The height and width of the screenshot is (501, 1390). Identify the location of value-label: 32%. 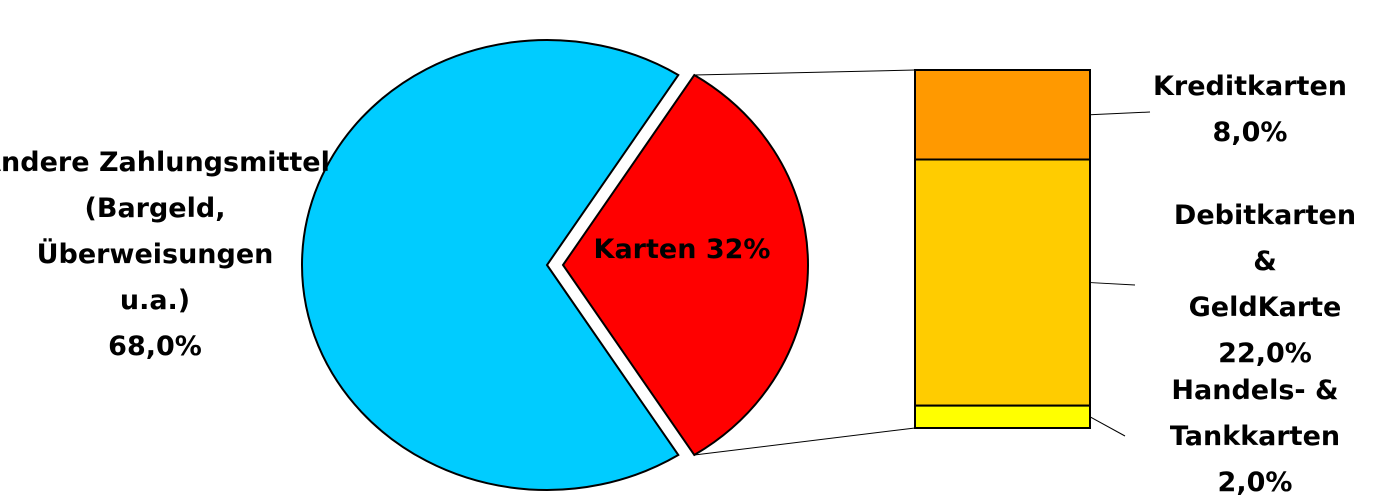
(738, 249).